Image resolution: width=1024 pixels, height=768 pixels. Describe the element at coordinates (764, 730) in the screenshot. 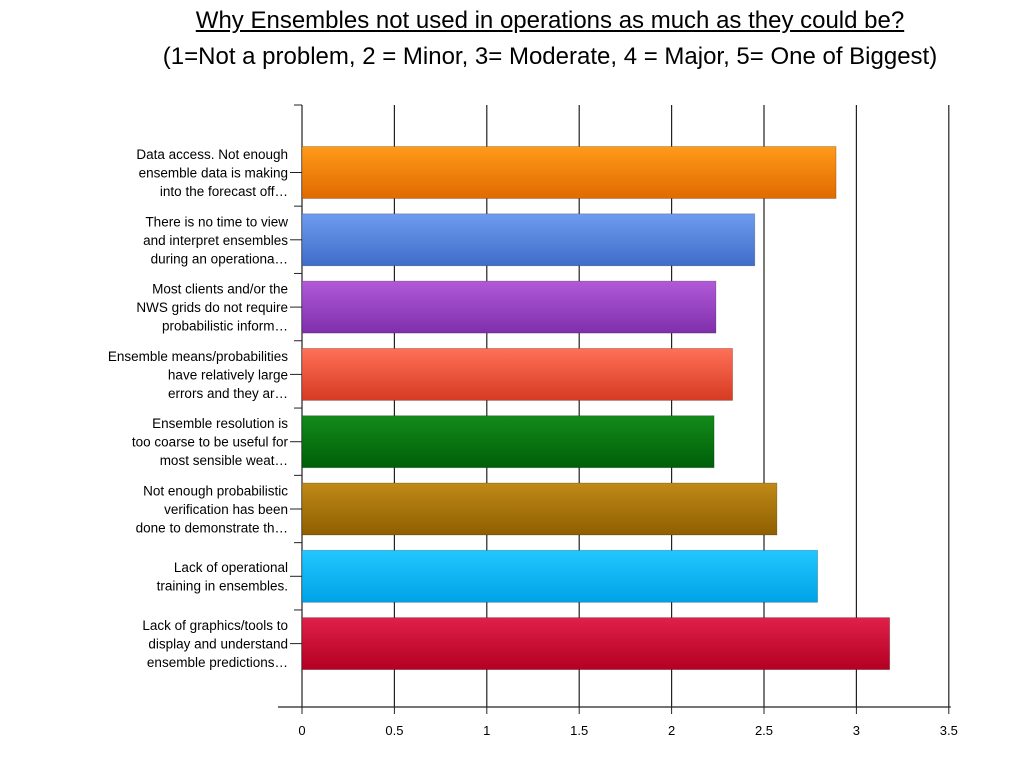

I see `x-tick-label: 2.5` at that location.